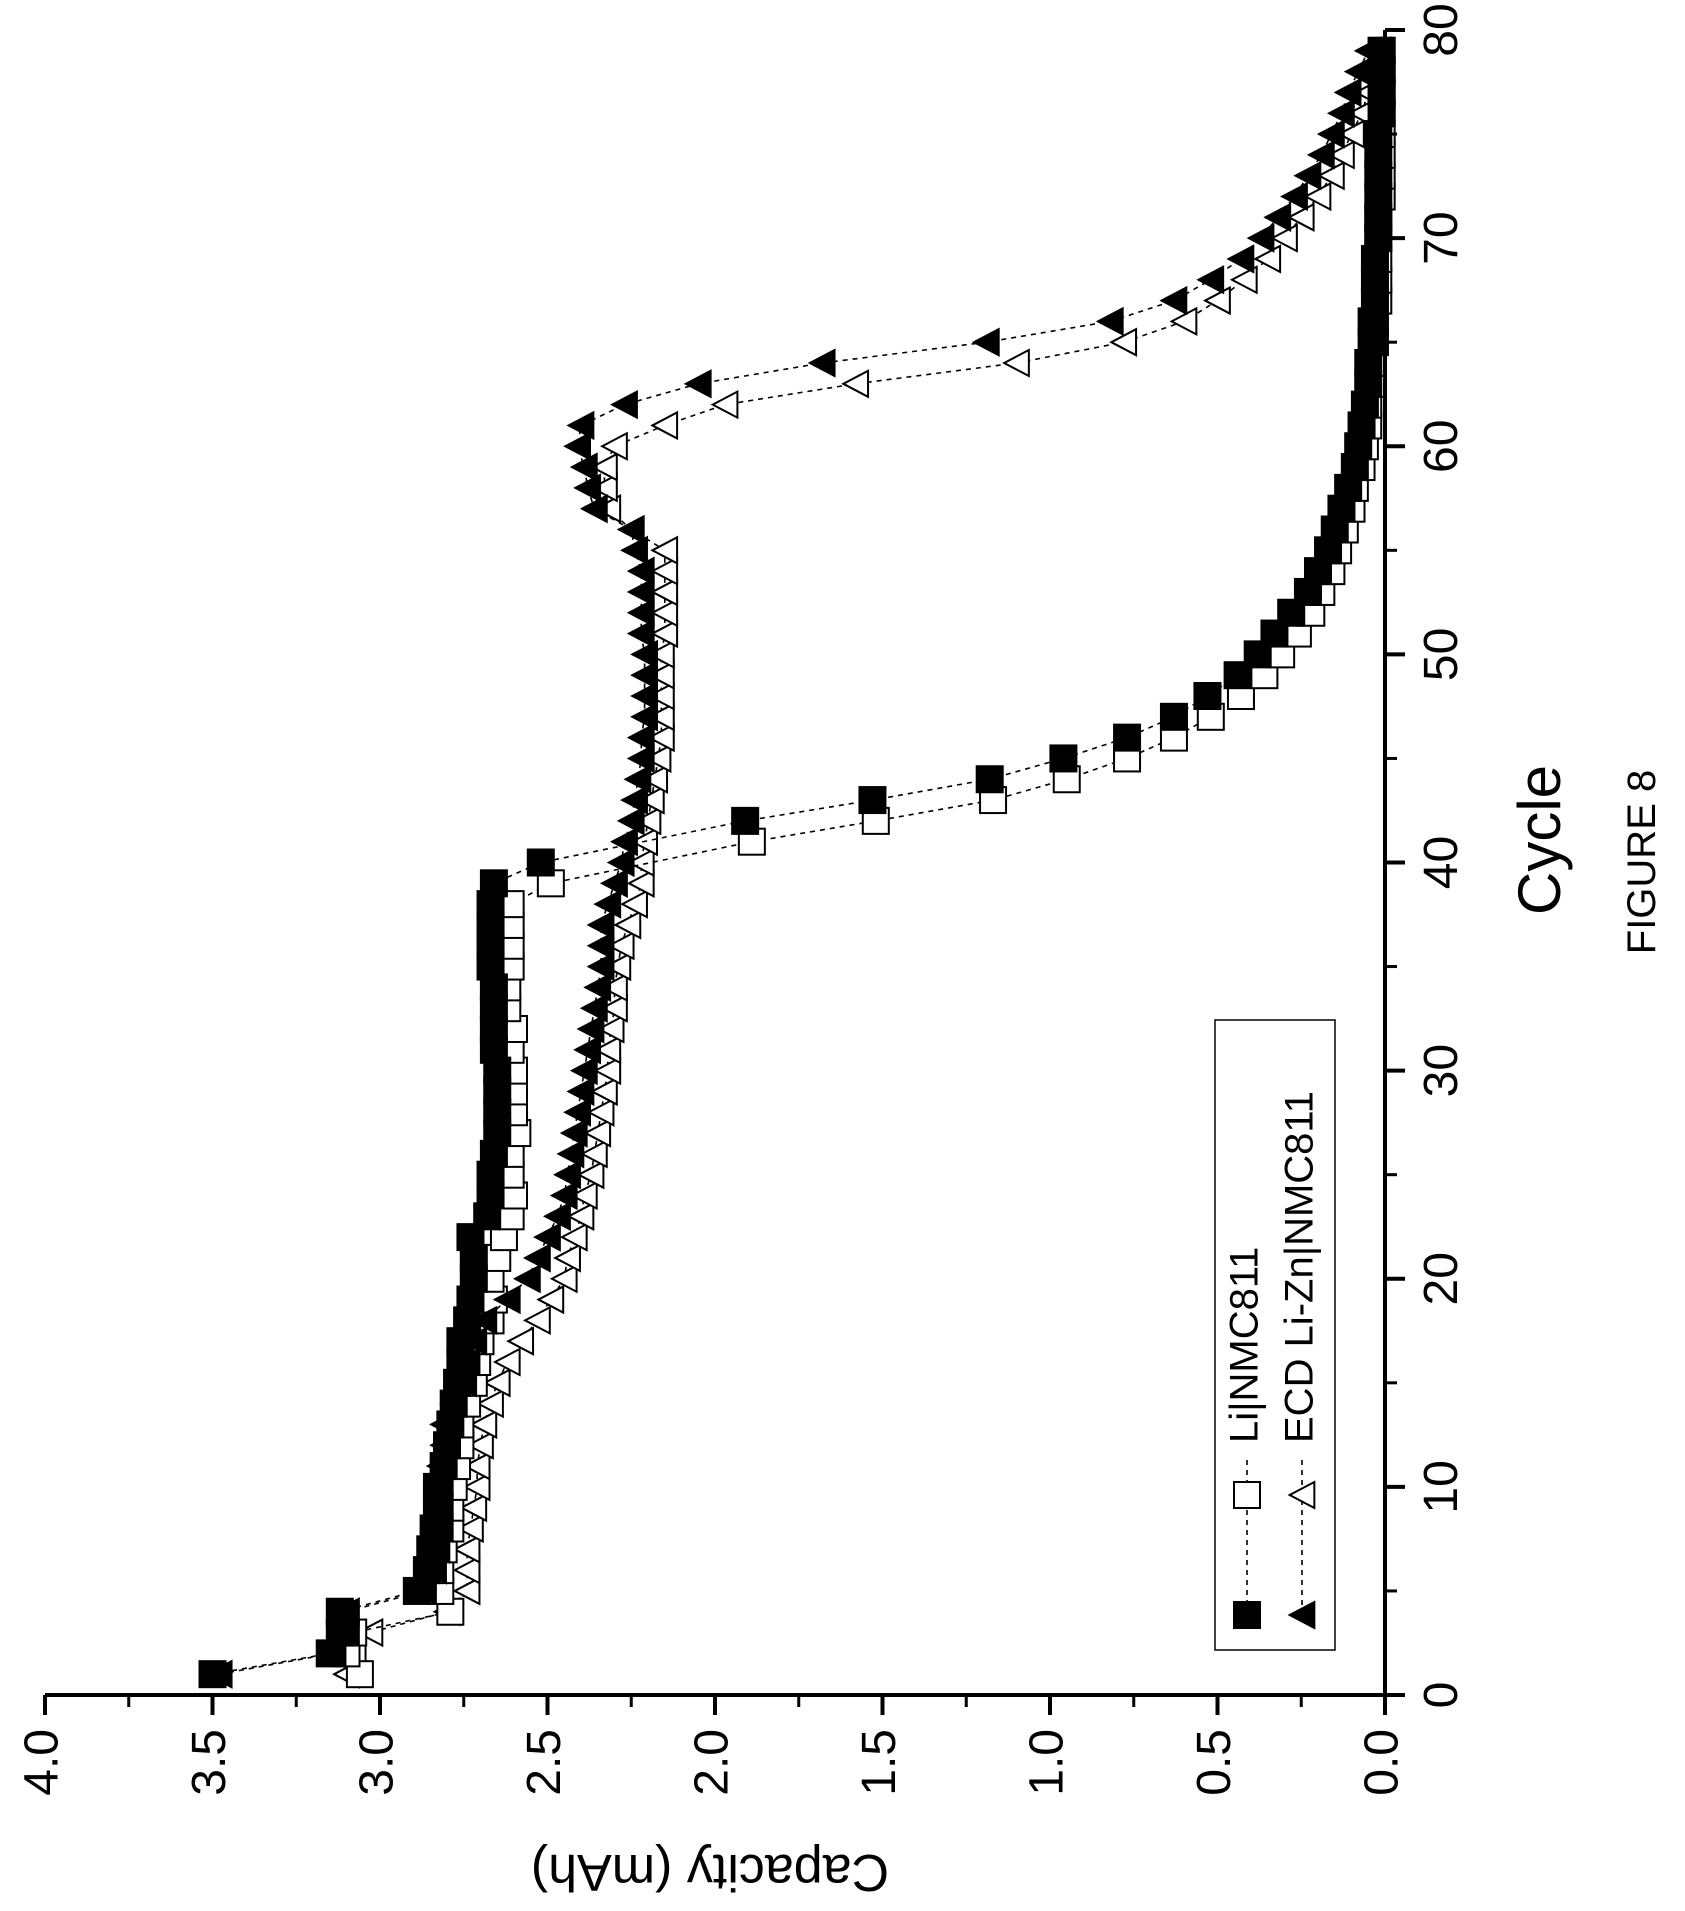  I want to click on y-tick-label: 0.5, so click(1214, 1762).